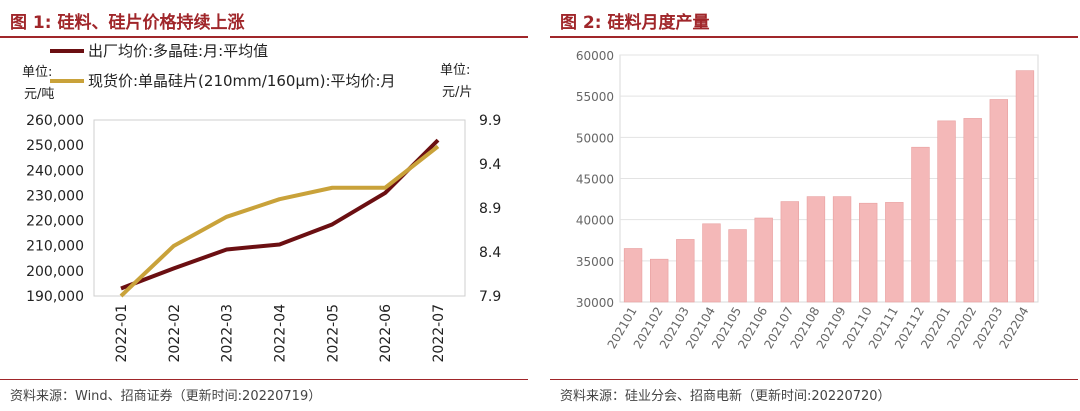 The height and width of the screenshot is (411, 1080). I want to click on y-tick-label: 50000, so click(595, 138).